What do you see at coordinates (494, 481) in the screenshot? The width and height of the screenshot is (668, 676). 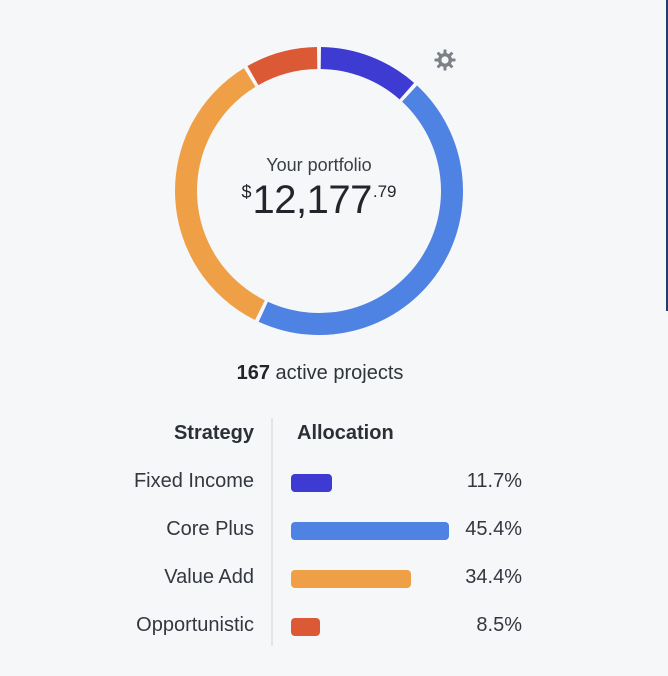 I see `allocation-percent: 11.7%` at bounding box center [494, 481].